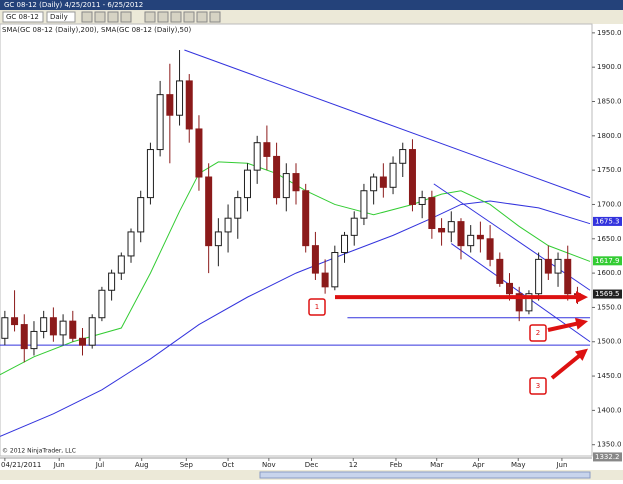 Image resolution: width=623 pixels, height=484 pixels. What do you see at coordinates (609, 204) in the screenshot?
I see `y-tick-label: 1700.0` at bounding box center [609, 204].